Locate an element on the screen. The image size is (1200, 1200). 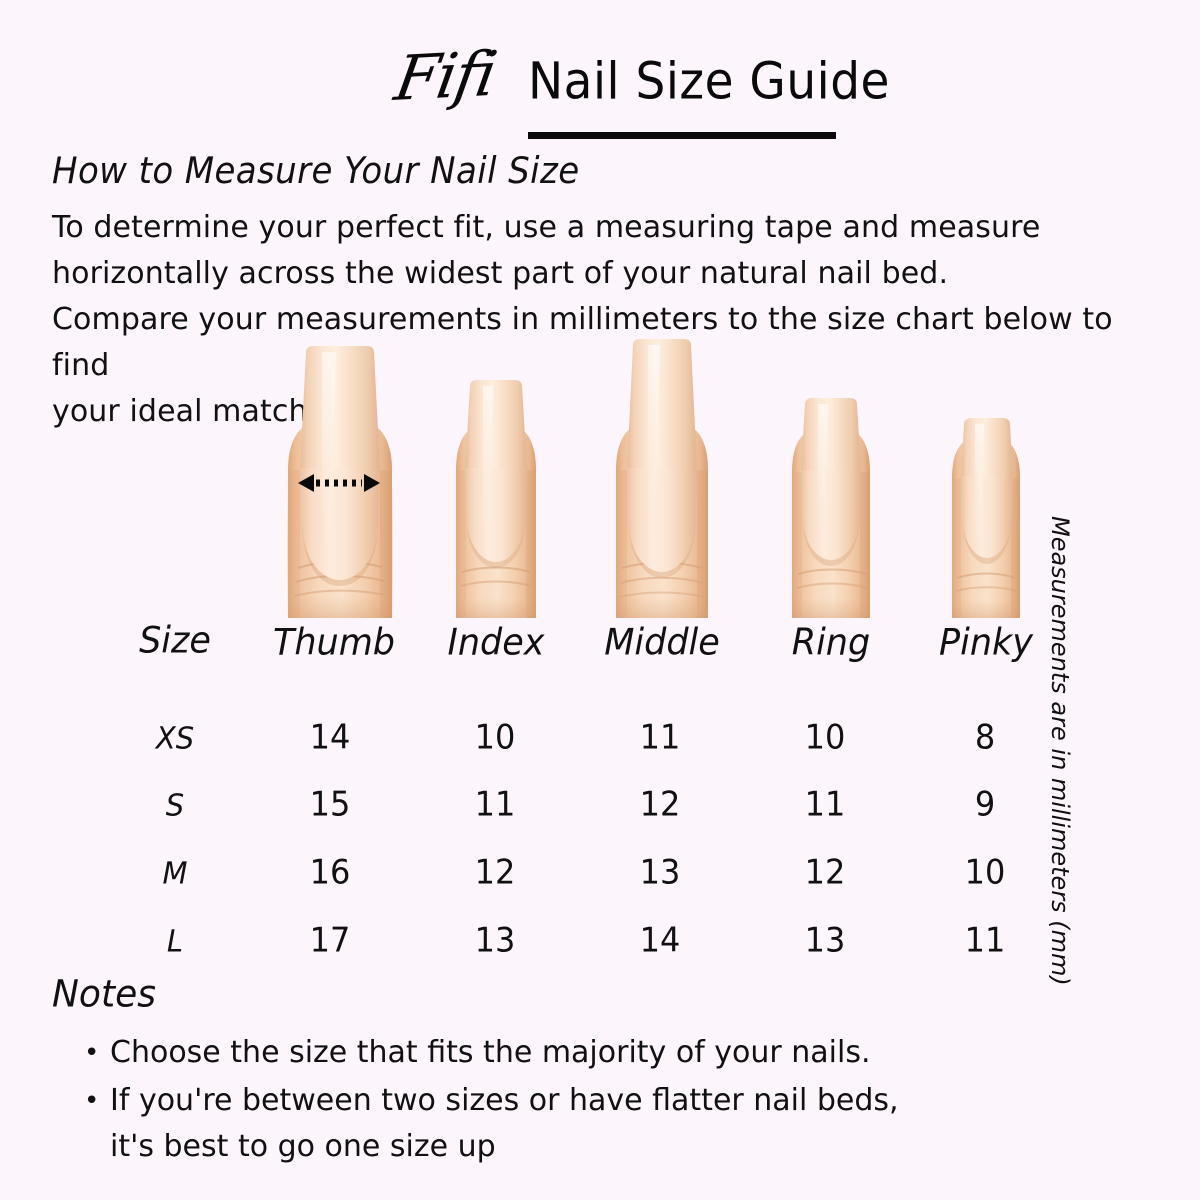
finger-label-ring: Ring is located at coordinates (831, 643).